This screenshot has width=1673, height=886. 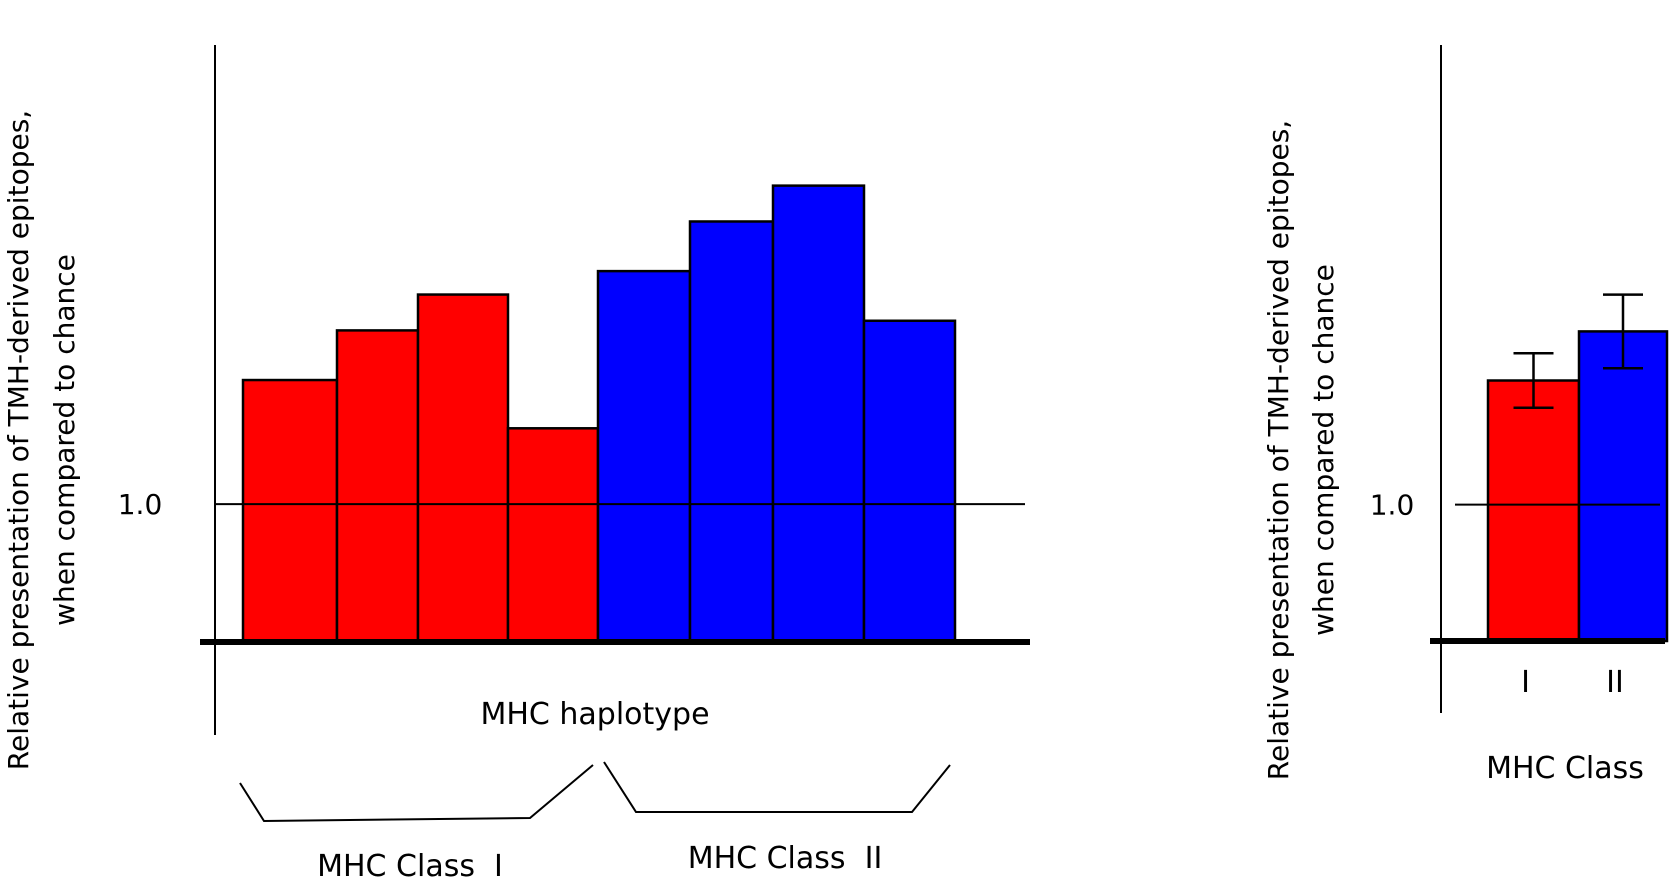 I want to click on class-ii-group-label: MHC Class II, so click(x=785, y=858).